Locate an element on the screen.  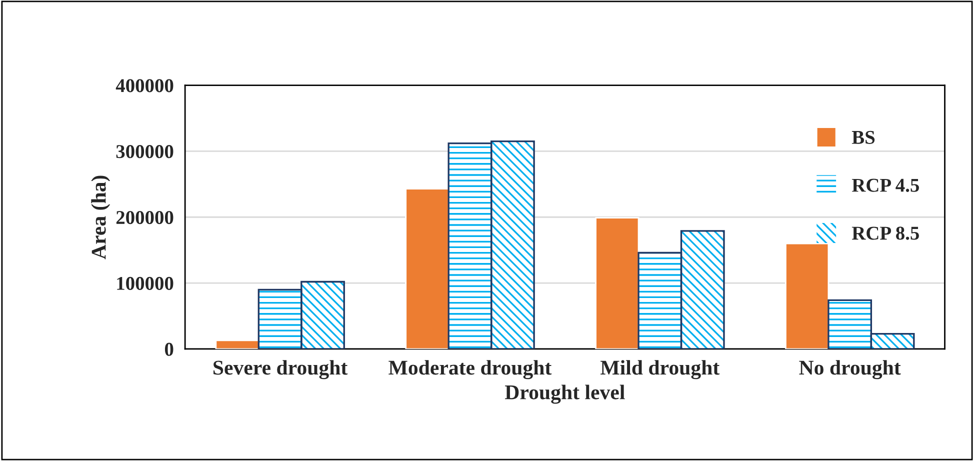
legend-label: BS is located at coordinates (863, 137).